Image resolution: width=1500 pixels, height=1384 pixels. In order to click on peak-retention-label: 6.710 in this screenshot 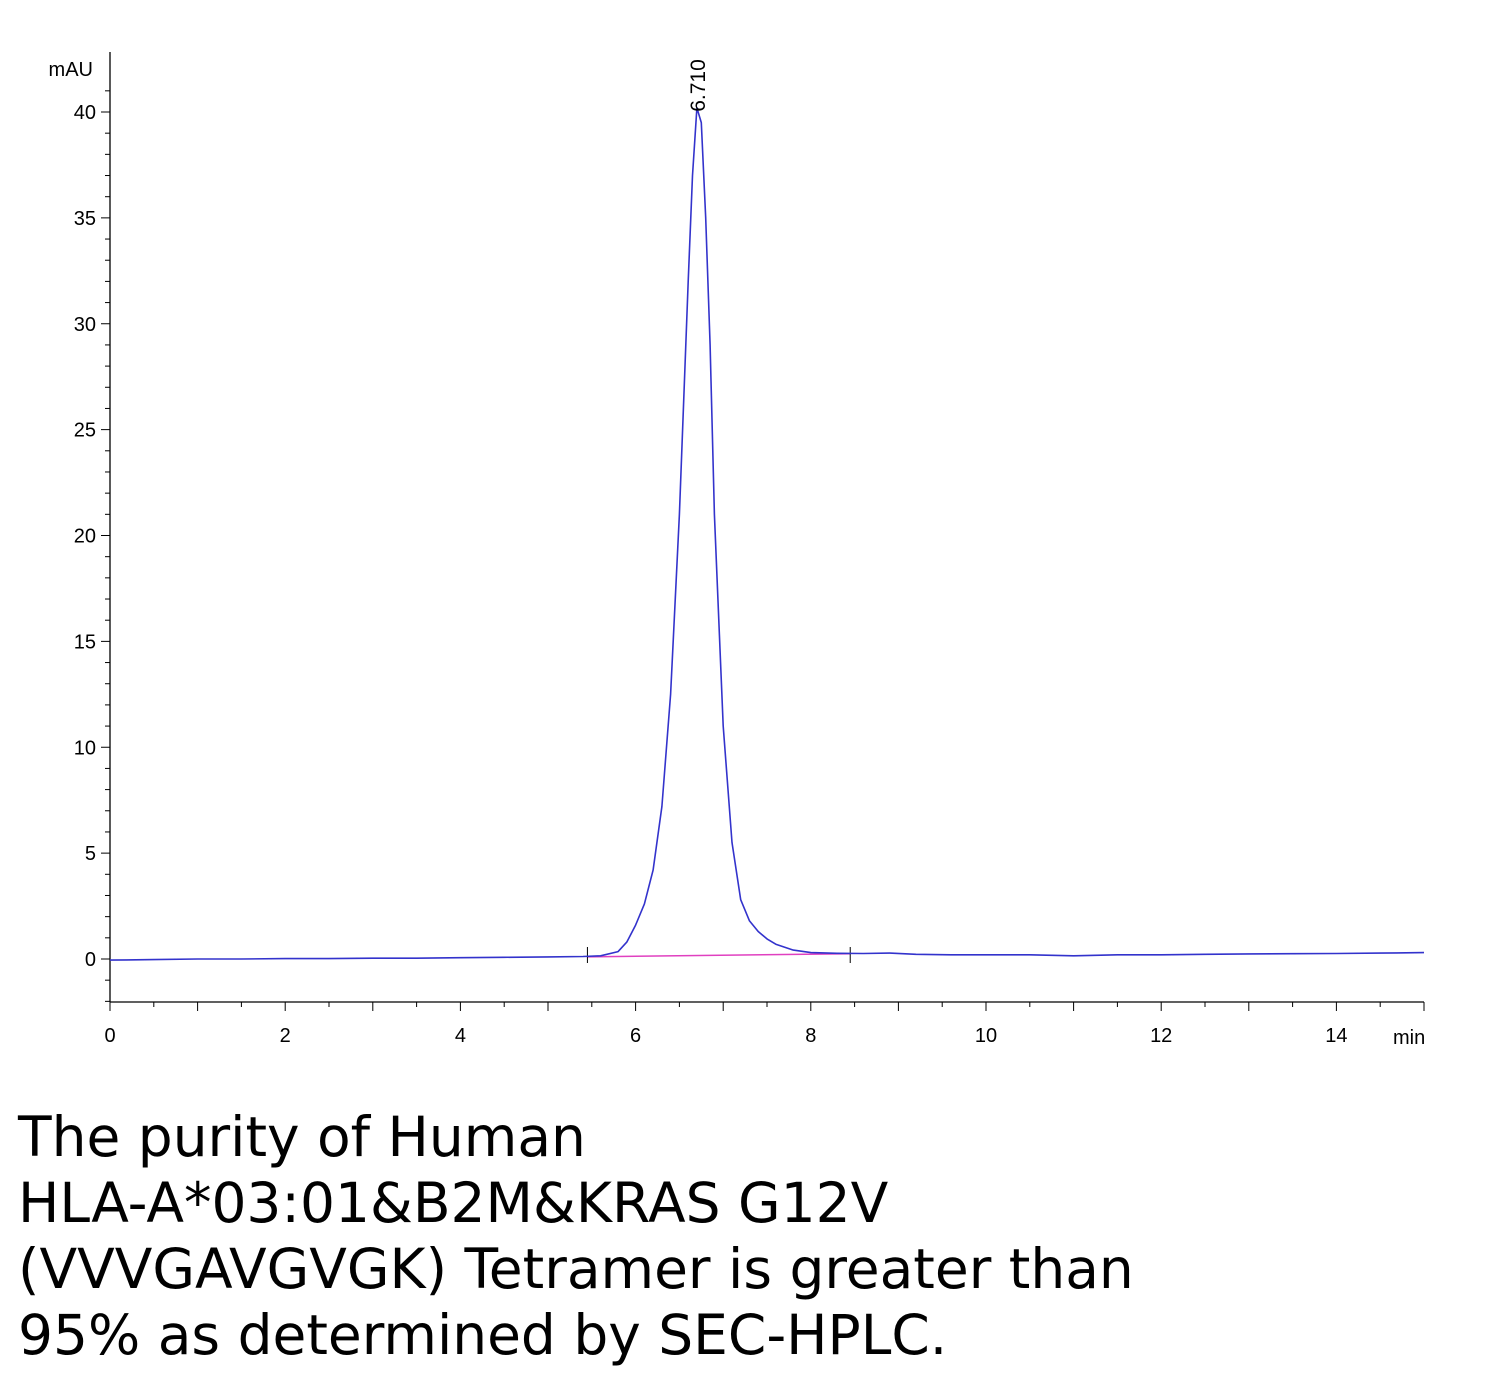, I will do `click(698, 85)`.